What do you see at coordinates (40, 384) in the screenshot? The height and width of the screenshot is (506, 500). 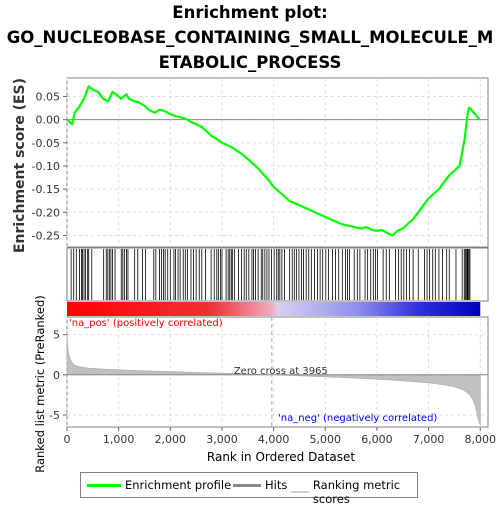 I see `ranked-y-axis-label: Ranked list metric (PreRanked)` at bounding box center [40, 384].